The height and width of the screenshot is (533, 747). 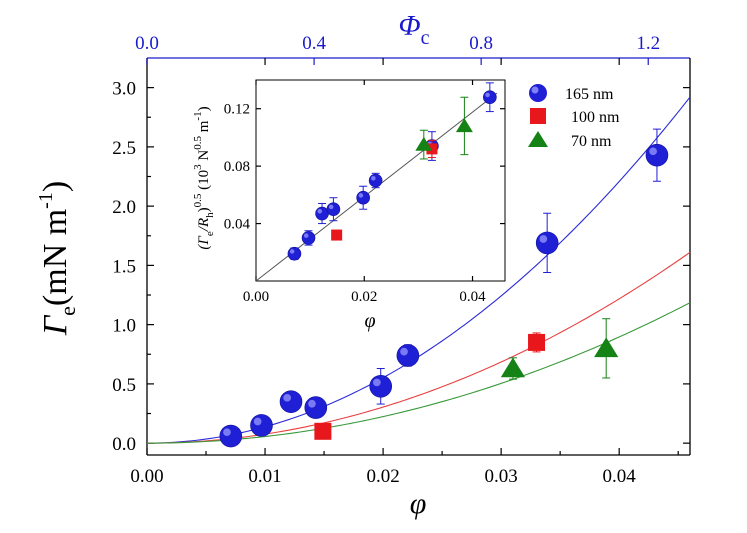 I want to click on main-x-tick-label: 0.01, so click(x=264, y=476).